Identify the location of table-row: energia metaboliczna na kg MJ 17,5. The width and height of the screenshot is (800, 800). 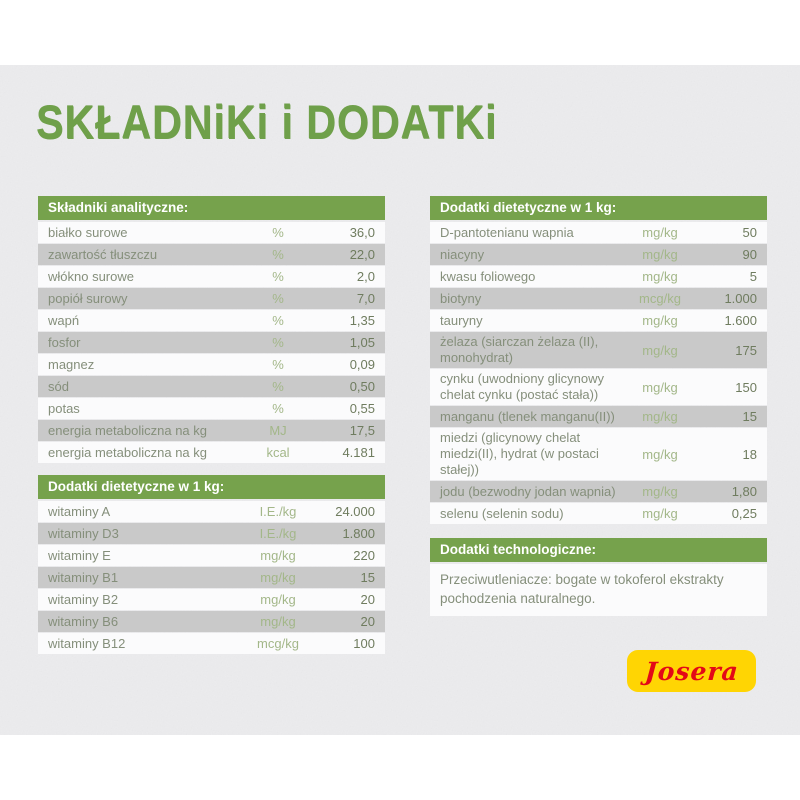
(211, 430).